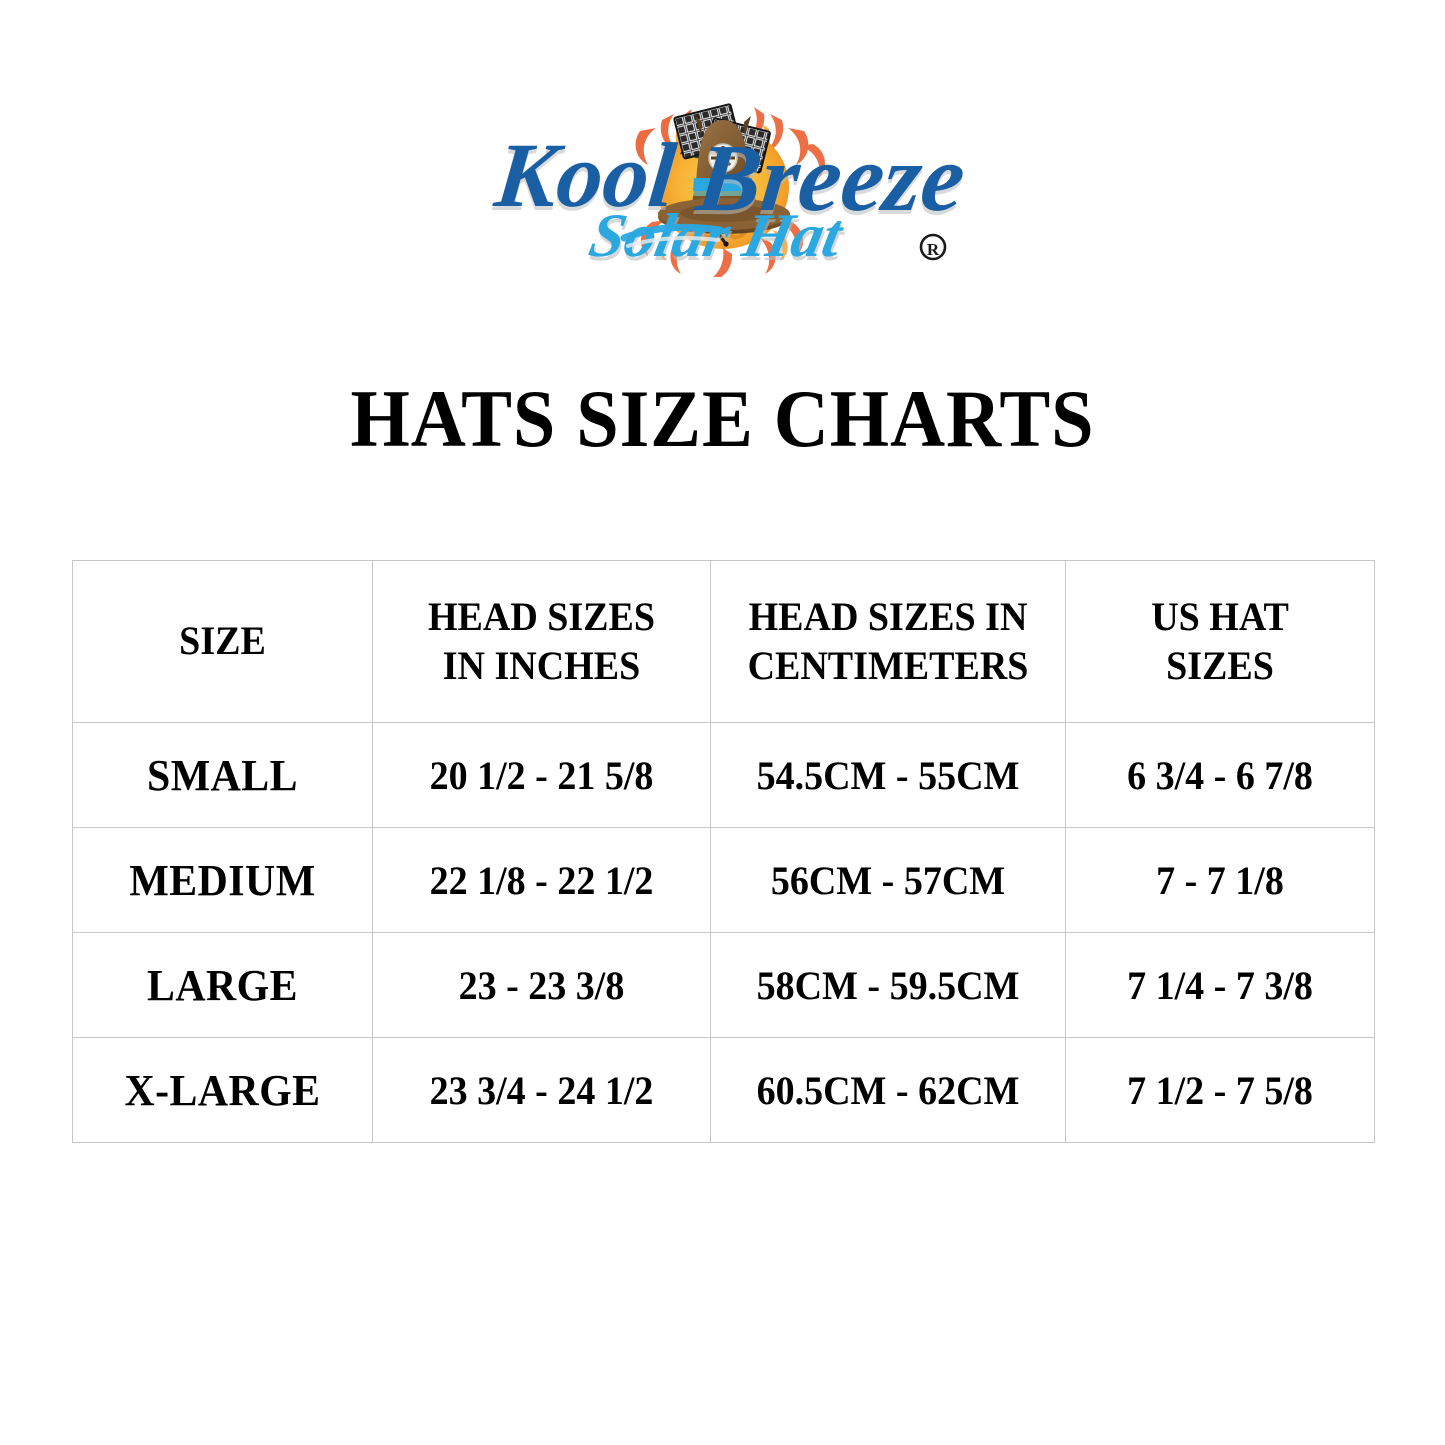 Image resolution: width=1445 pixels, height=1445 pixels. I want to click on cell-text: MEDIUM, so click(222, 880).